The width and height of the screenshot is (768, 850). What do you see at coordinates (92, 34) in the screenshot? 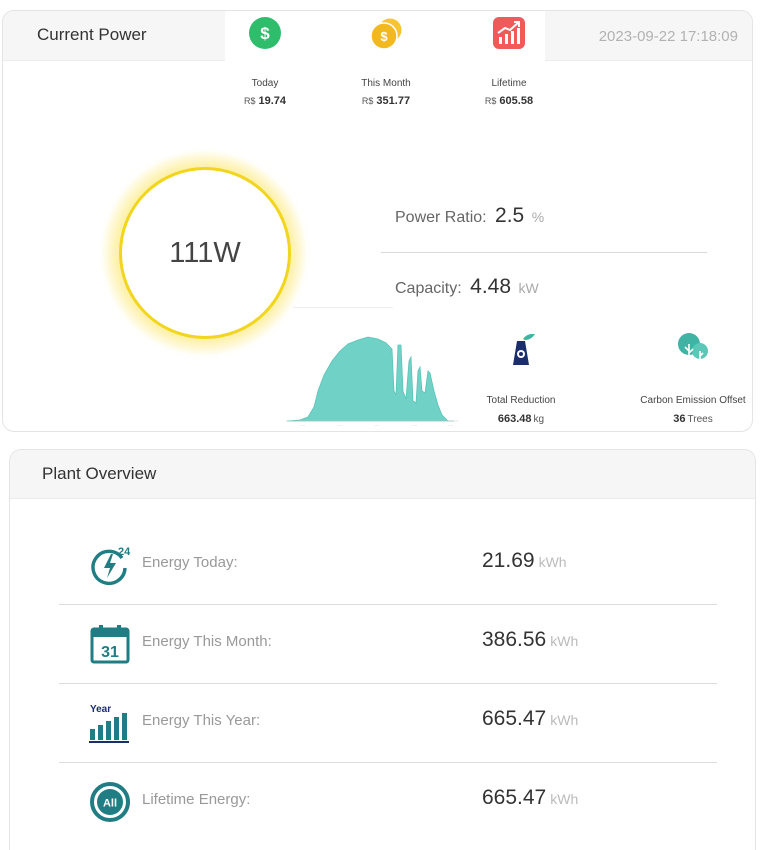
I see `current-power-title: Current Power` at bounding box center [92, 34].